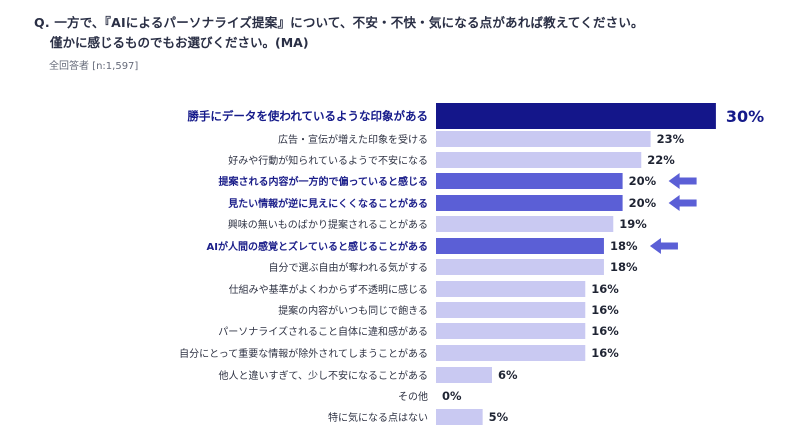  Describe the element at coordinates (605, 289) in the screenshot. I see `value-label-9: 16%` at that location.